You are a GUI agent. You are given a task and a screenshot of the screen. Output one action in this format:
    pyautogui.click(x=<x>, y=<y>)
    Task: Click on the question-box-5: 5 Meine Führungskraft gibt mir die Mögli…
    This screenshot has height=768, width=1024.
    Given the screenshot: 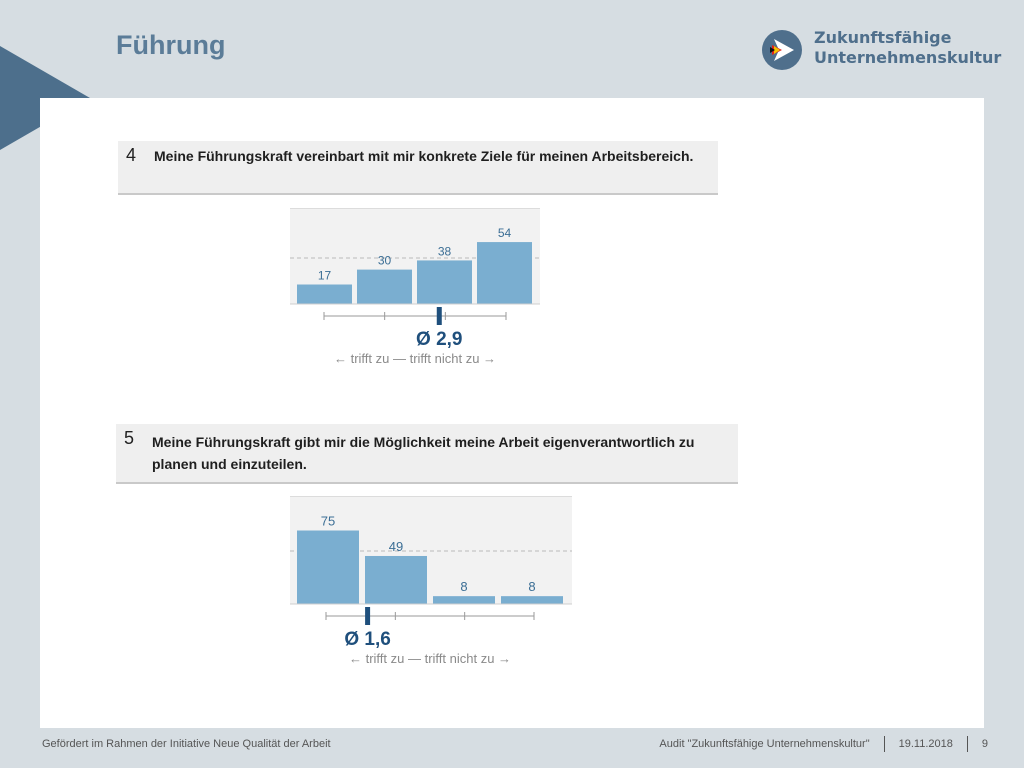 What is the action you would take?
    pyautogui.click(x=427, y=454)
    